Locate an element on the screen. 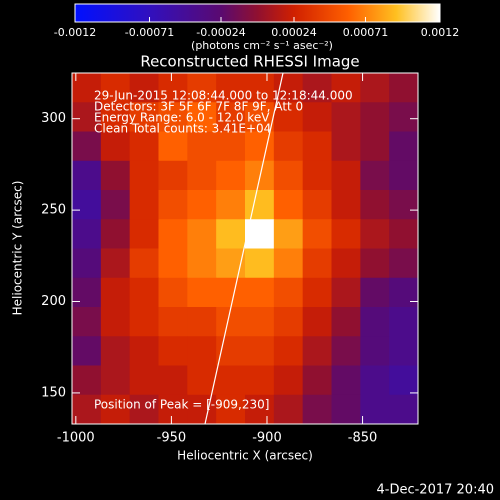  x-tick-label: -900 is located at coordinates (267, 438).